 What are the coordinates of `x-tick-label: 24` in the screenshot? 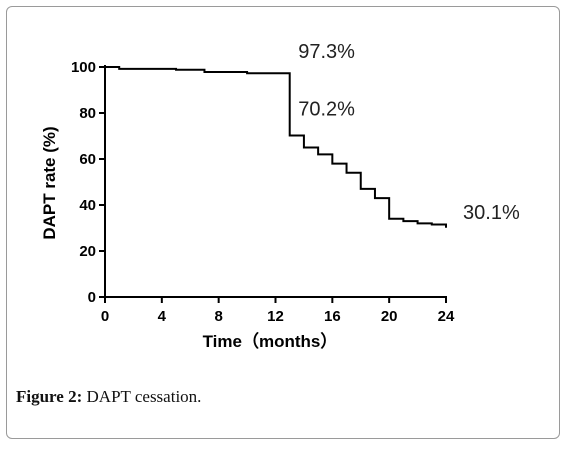 It's located at (446, 316).